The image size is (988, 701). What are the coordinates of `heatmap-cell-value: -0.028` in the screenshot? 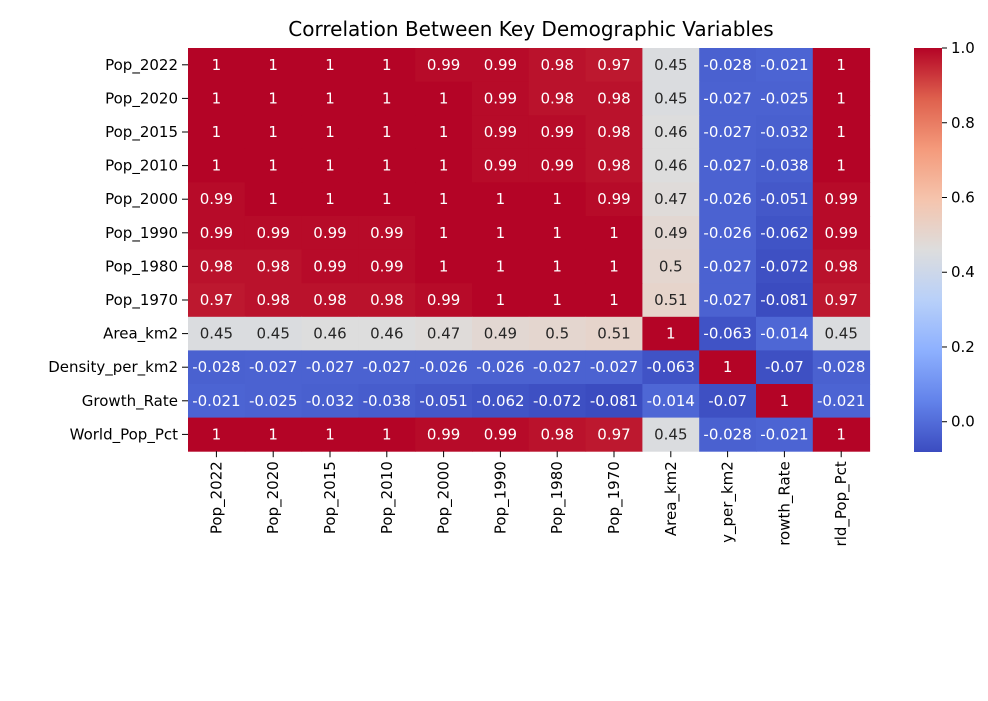 It's located at (216, 367).